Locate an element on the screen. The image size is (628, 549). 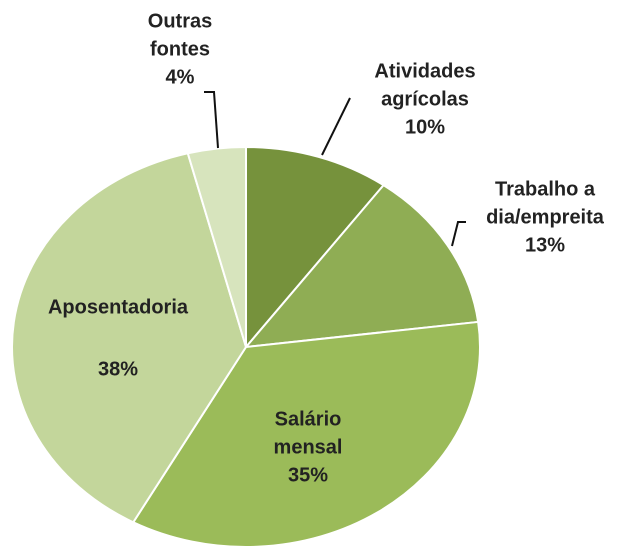
slice-label: Aposentadoria is located at coordinates (118, 307).